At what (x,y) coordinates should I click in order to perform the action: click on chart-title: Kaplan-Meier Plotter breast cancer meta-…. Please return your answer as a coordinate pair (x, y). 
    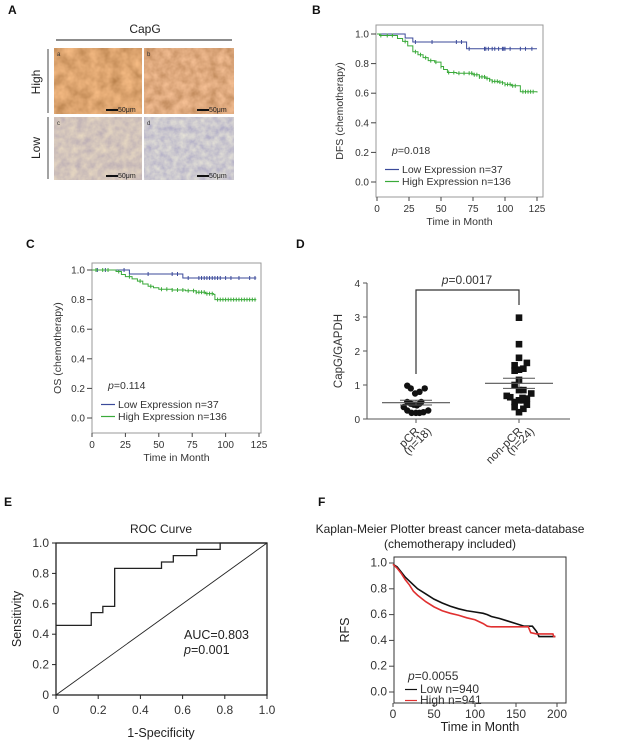
    Looking at the image, I should click on (450, 529).